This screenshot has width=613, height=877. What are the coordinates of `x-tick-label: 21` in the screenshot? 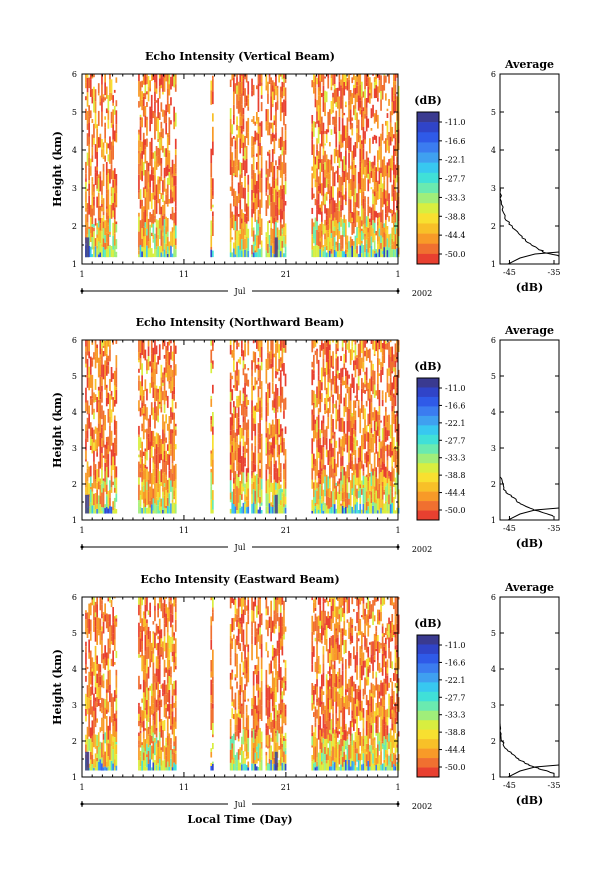 It's located at (286, 530).